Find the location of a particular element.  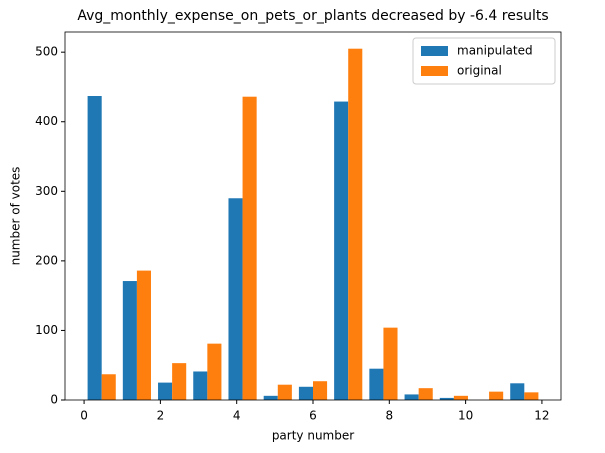

x-tick-label: 4 is located at coordinates (237, 416).